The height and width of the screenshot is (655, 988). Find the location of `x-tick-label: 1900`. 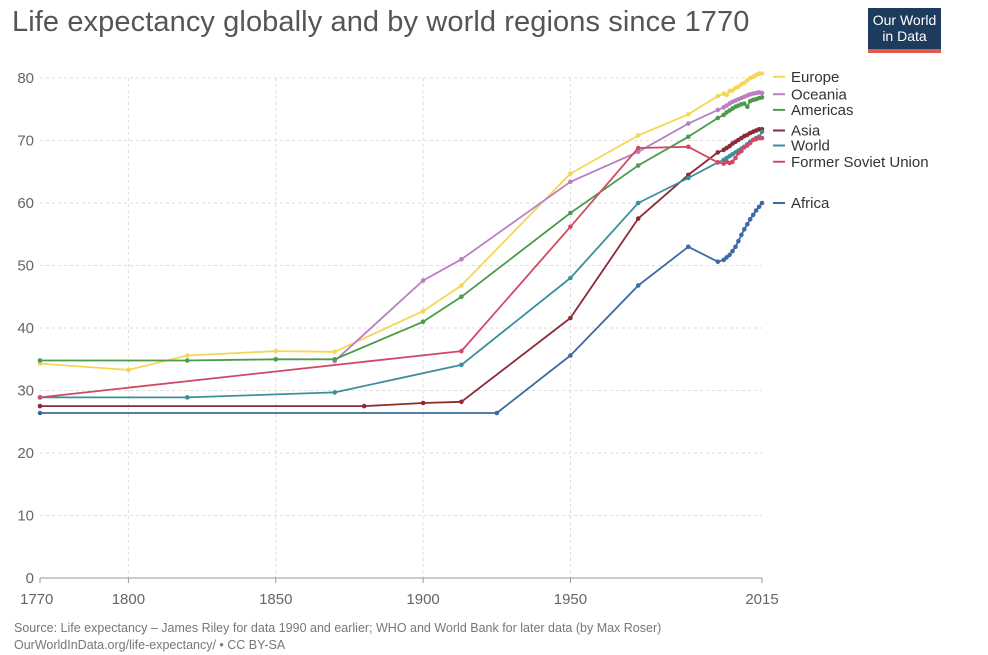

x-tick-label: 1900 is located at coordinates (422, 599).